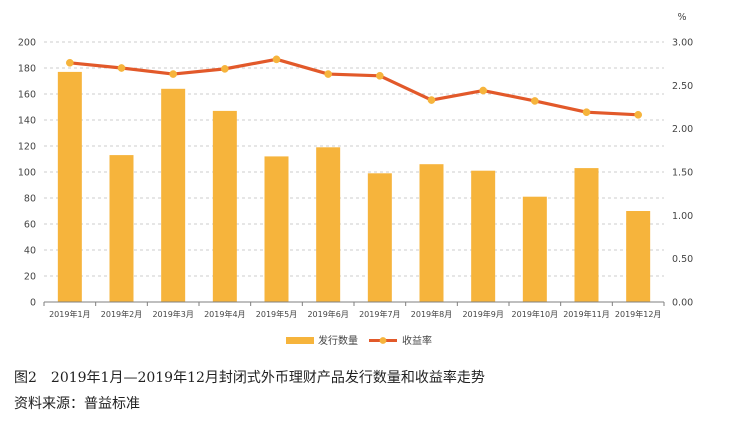 The width and height of the screenshot is (737, 426). Describe the element at coordinates (27, 121) in the screenshot. I see `y-left-tick-label: 140` at that location.